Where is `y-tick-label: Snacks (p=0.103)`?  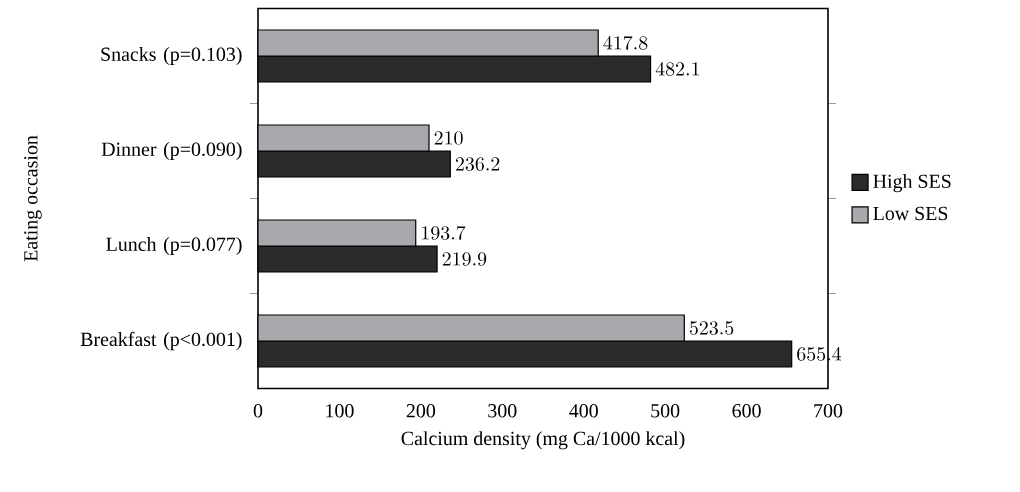 y-tick-label: Snacks (p=0.103) is located at coordinates (171, 56).